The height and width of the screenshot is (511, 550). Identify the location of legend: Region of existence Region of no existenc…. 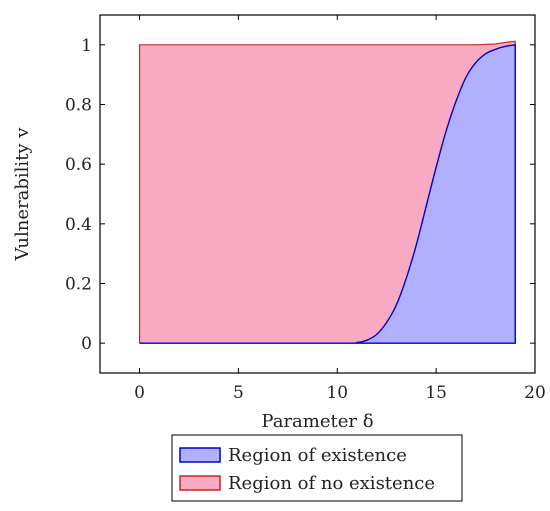
(317, 468).